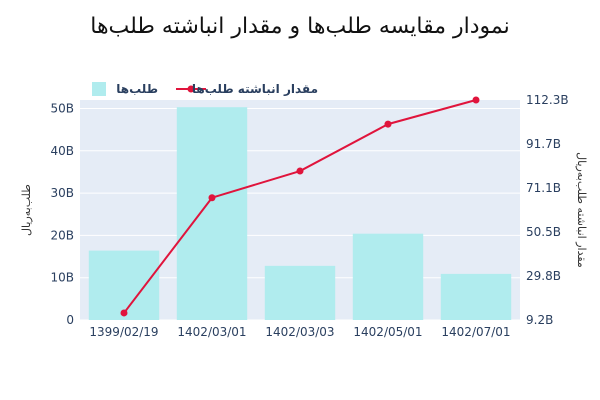 This screenshot has width=600, height=400. I want to click on y-right-tick-label: 71.1B, so click(543, 188).